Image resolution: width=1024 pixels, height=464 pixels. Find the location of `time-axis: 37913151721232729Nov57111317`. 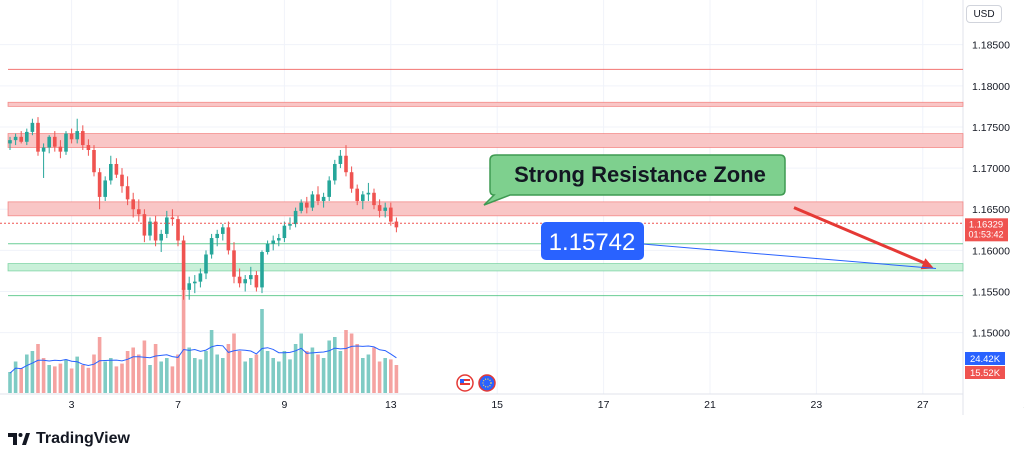

time-axis: 37913151721232729Nov57111317 is located at coordinates (546, 405).